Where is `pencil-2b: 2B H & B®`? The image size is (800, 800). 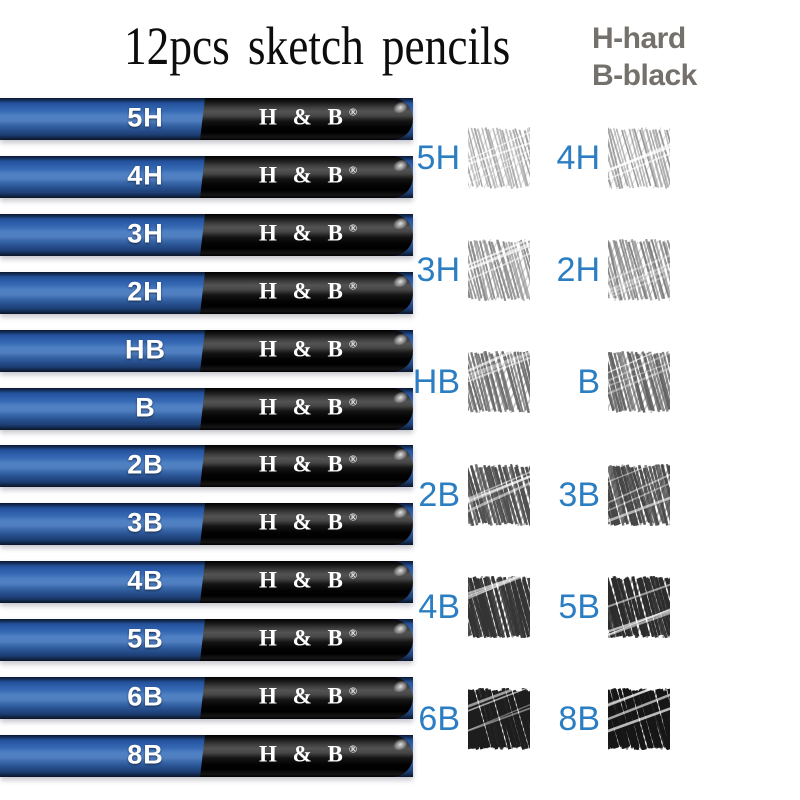 pencil-2b: 2B H & B® is located at coordinates (206, 466).